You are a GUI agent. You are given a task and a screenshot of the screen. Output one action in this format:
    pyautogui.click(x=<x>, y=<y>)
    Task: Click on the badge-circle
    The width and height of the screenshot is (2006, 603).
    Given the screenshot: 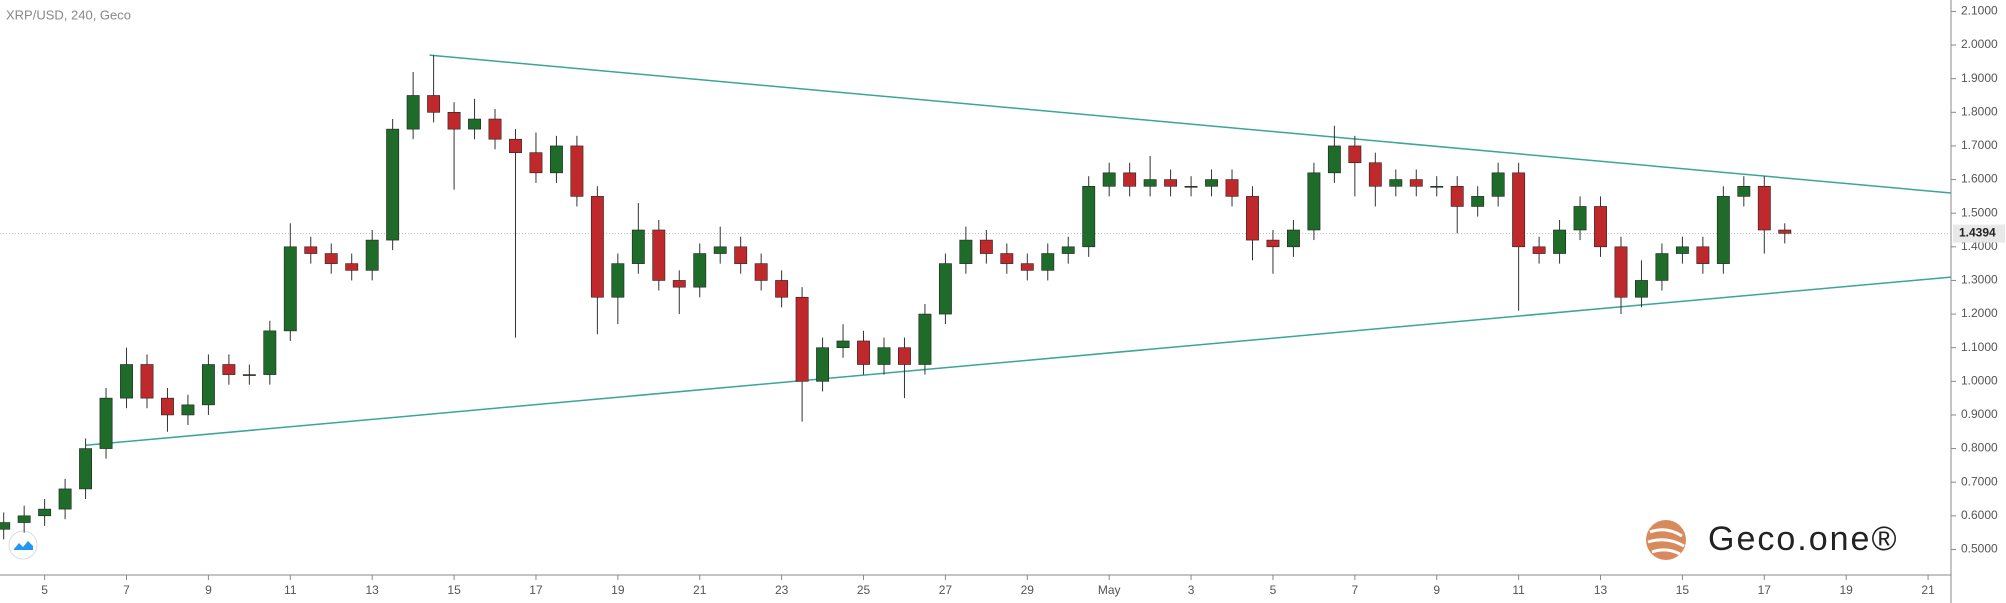 What is the action you would take?
    pyautogui.click(x=23, y=545)
    